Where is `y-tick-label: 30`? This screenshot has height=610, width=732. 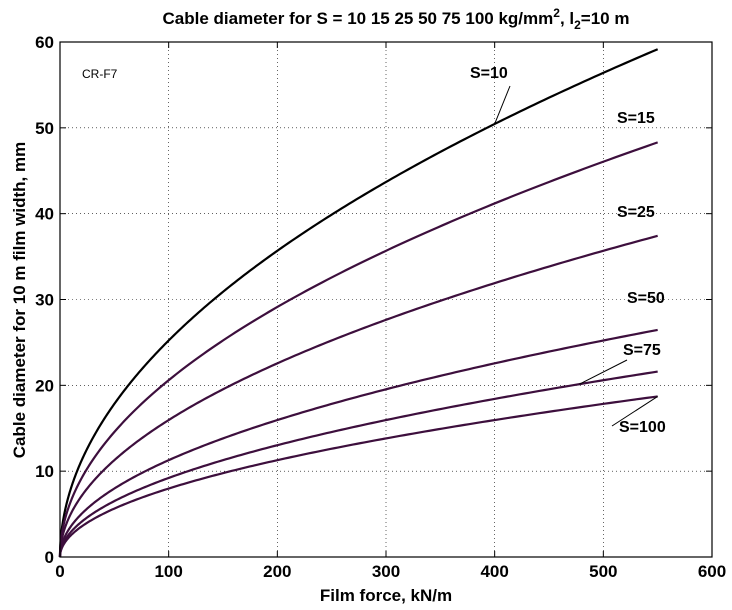 y-tick-label: 30 is located at coordinates (44, 300).